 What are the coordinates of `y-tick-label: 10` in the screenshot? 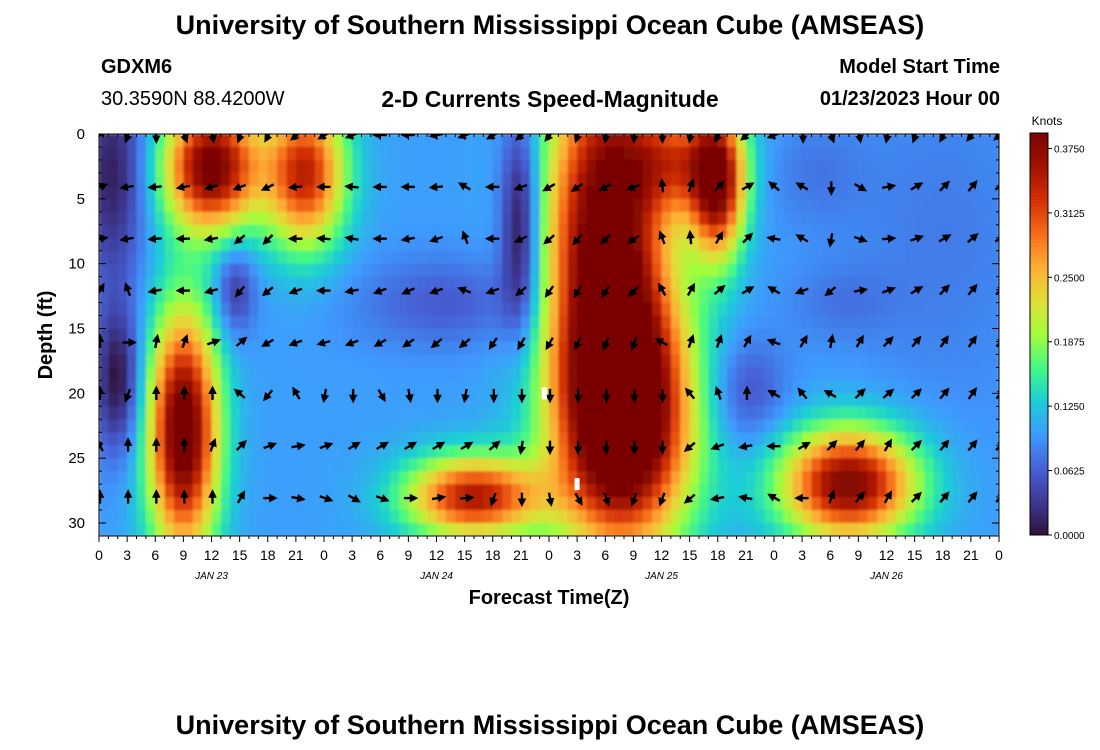 It's located at (76, 264).